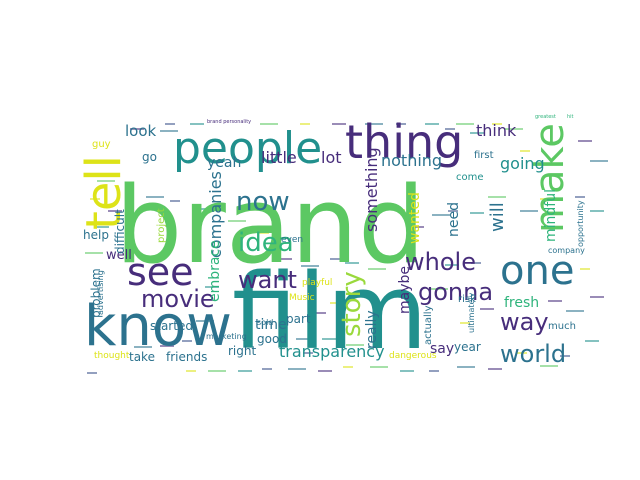 Image resolution: width=640 pixels, height=480 pixels. I want to click on word-one: one, so click(537, 271).